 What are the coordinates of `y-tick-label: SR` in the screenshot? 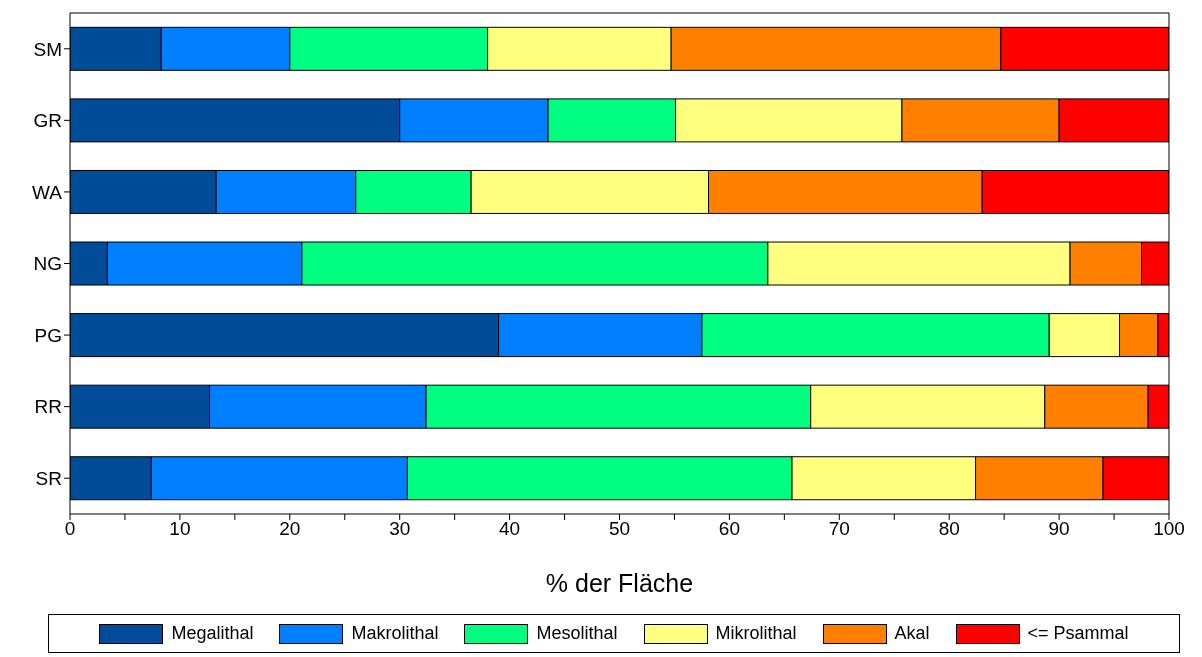 It's located at (48, 478).